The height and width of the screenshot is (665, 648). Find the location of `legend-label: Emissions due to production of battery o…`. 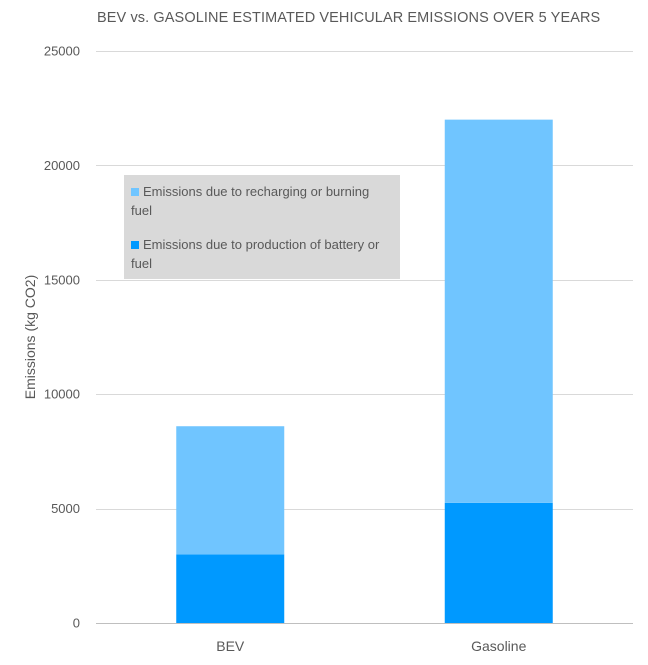

legend-label: Emissions due to production of battery o… is located at coordinates (255, 254).